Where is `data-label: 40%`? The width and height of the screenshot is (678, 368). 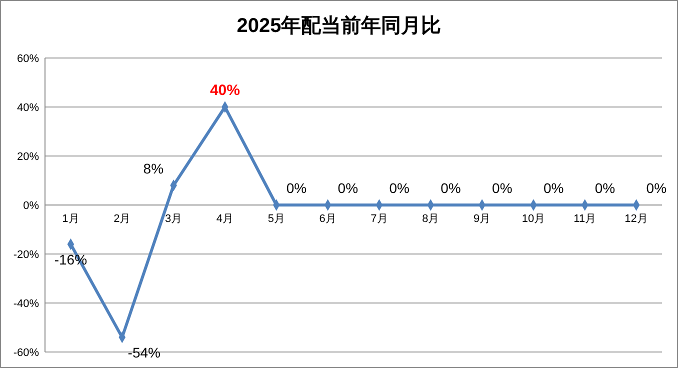
data-label: 40% is located at coordinates (225, 90).